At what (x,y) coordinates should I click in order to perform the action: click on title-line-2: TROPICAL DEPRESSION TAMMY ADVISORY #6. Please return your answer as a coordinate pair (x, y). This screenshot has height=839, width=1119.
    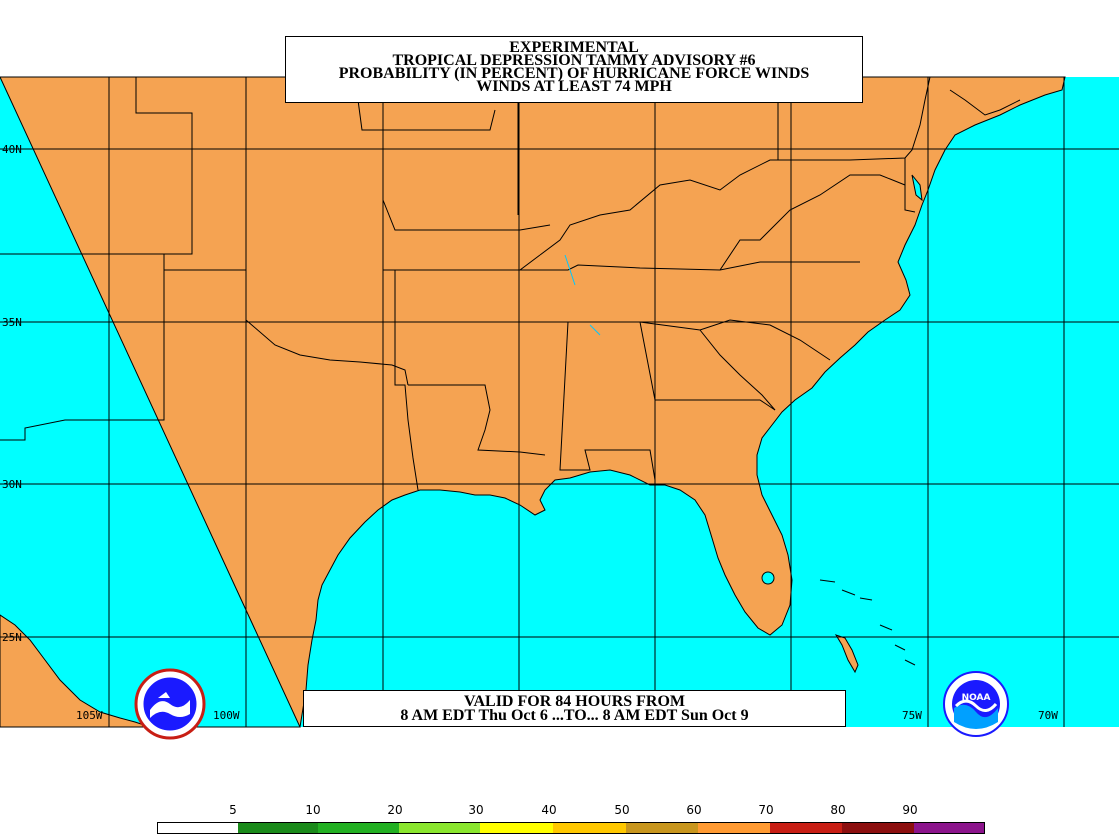
    Looking at the image, I should click on (574, 60).